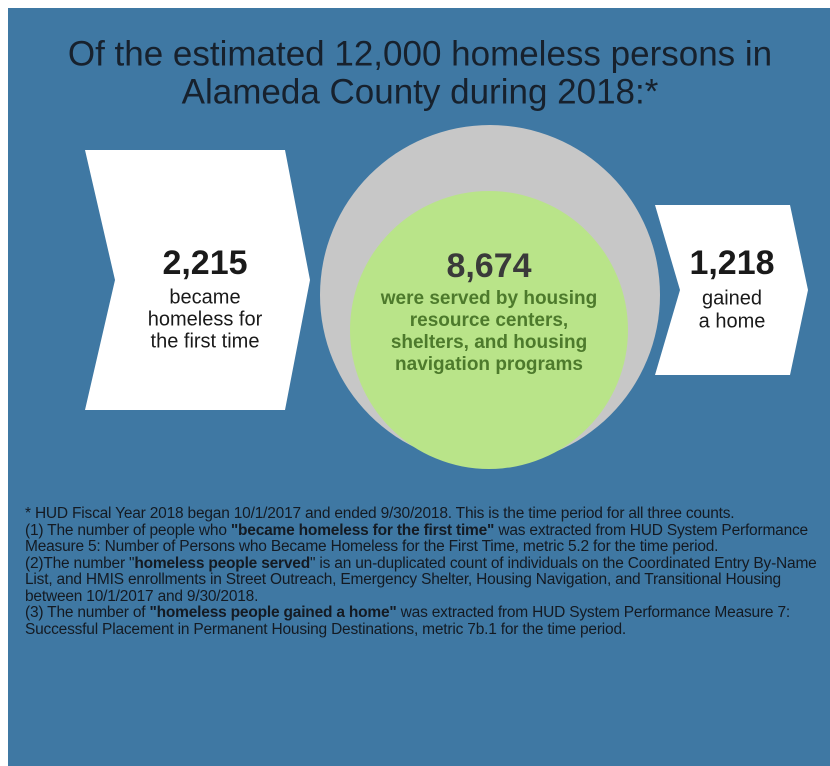 This screenshot has width=830, height=766. What do you see at coordinates (128, 530) in the screenshot?
I see `footnote-text: (1) The number of people who` at bounding box center [128, 530].